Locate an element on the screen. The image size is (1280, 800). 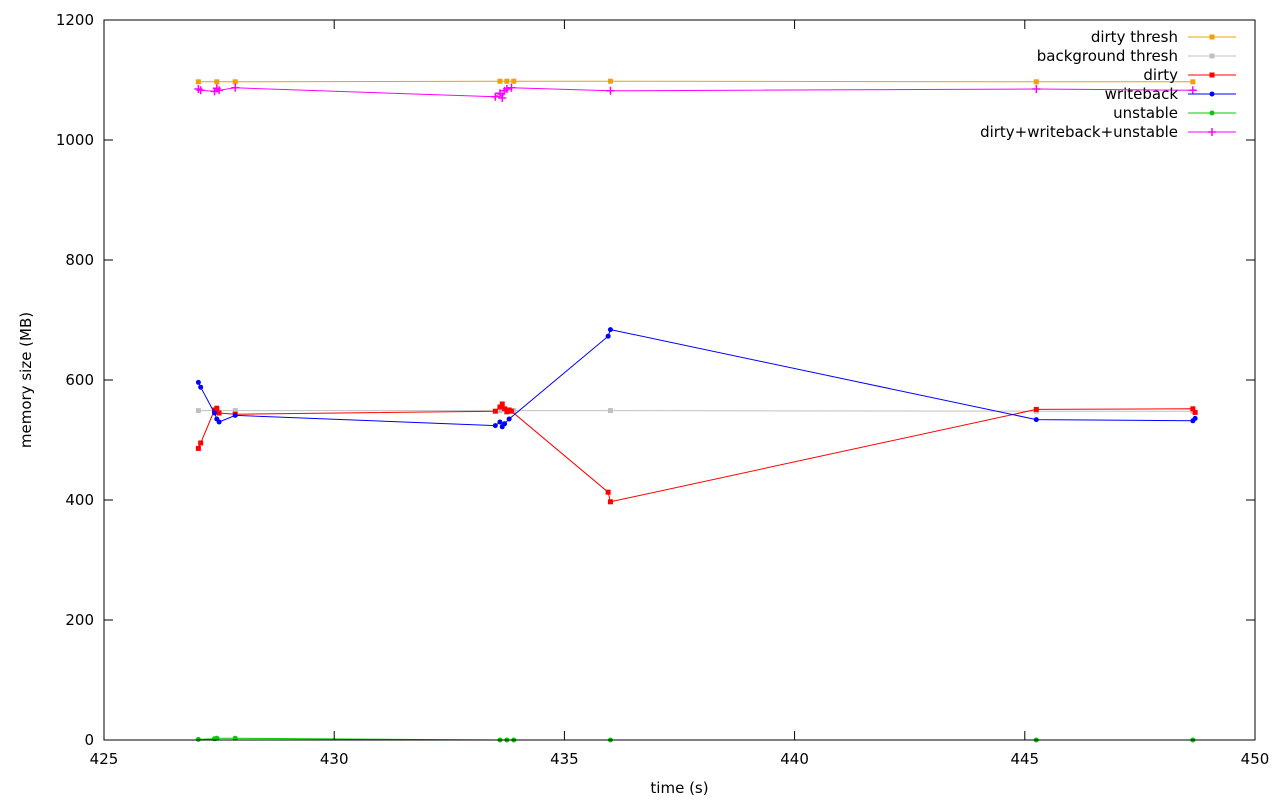
series-dirty-writeback-unstable is located at coordinates (695, 92).